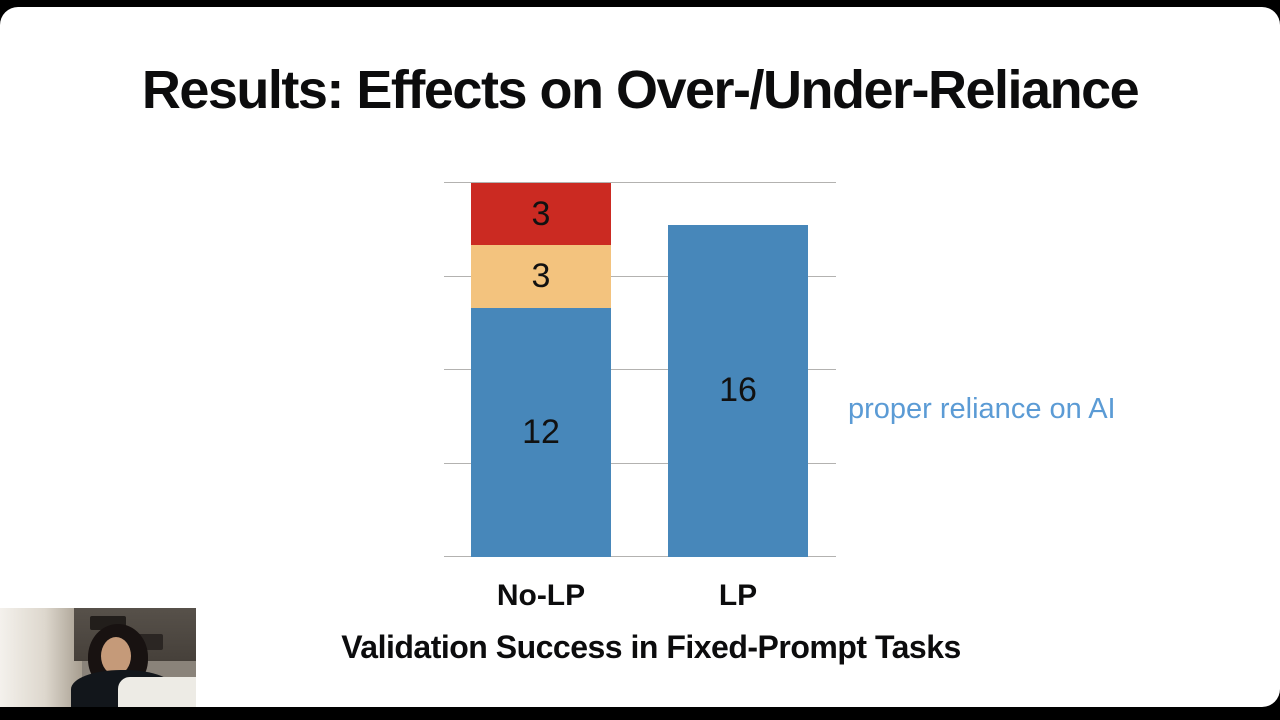 The width and height of the screenshot is (1280, 720). What do you see at coordinates (98, 657) in the screenshot?
I see `webcam-thumbnail` at bounding box center [98, 657].